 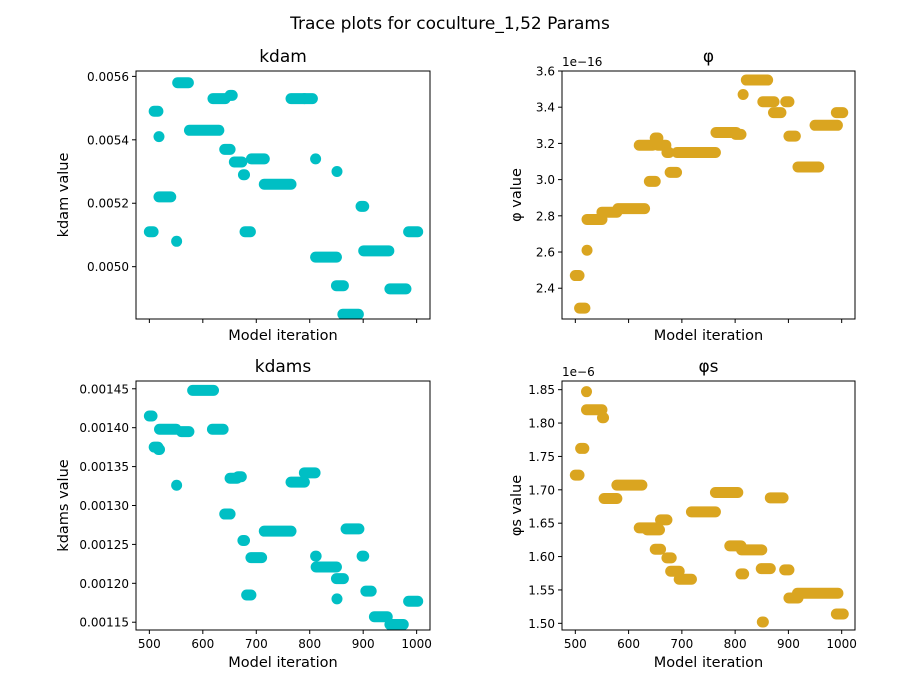 I want to click on y-tick-label: 3.4, so click(x=545, y=108).